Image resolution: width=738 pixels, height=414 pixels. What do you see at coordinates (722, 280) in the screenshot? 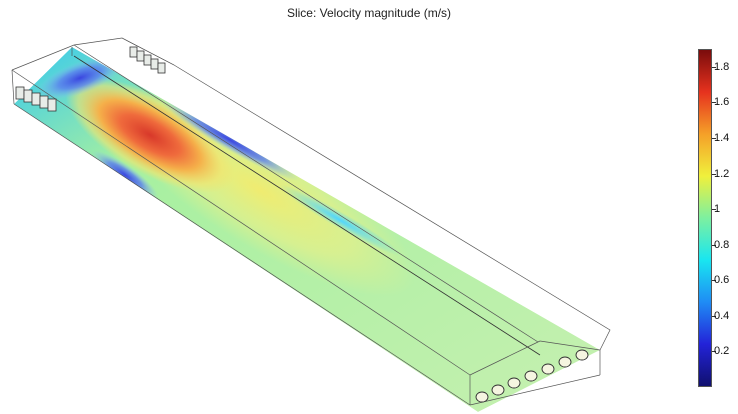
I see `colorbar-tick-label: 0.6` at bounding box center [722, 280].